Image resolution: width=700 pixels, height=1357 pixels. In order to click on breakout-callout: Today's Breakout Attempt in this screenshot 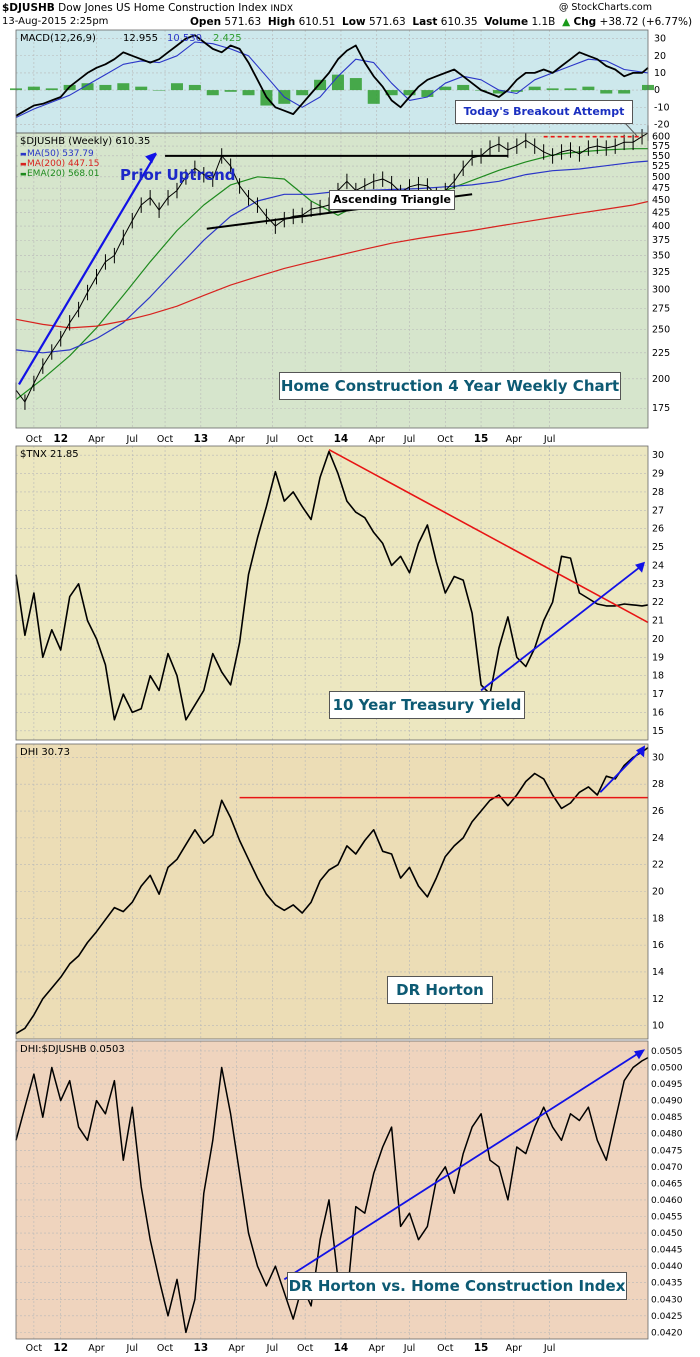, I will do `click(544, 112)`.